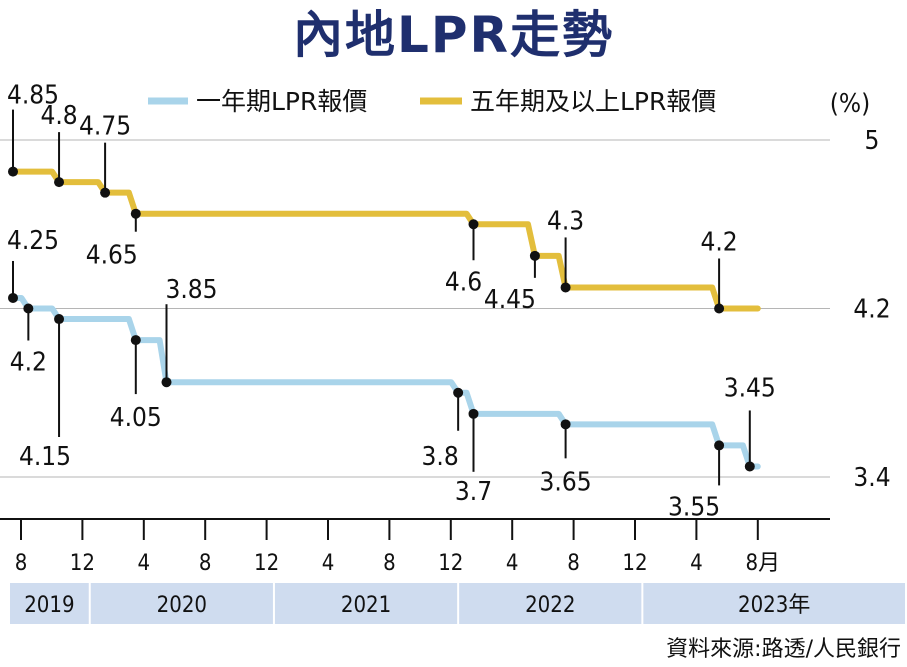 The width and height of the screenshot is (907, 667). What do you see at coordinates (105, 127) in the screenshot?
I see `annotation-label: 4.75` at bounding box center [105, 127].